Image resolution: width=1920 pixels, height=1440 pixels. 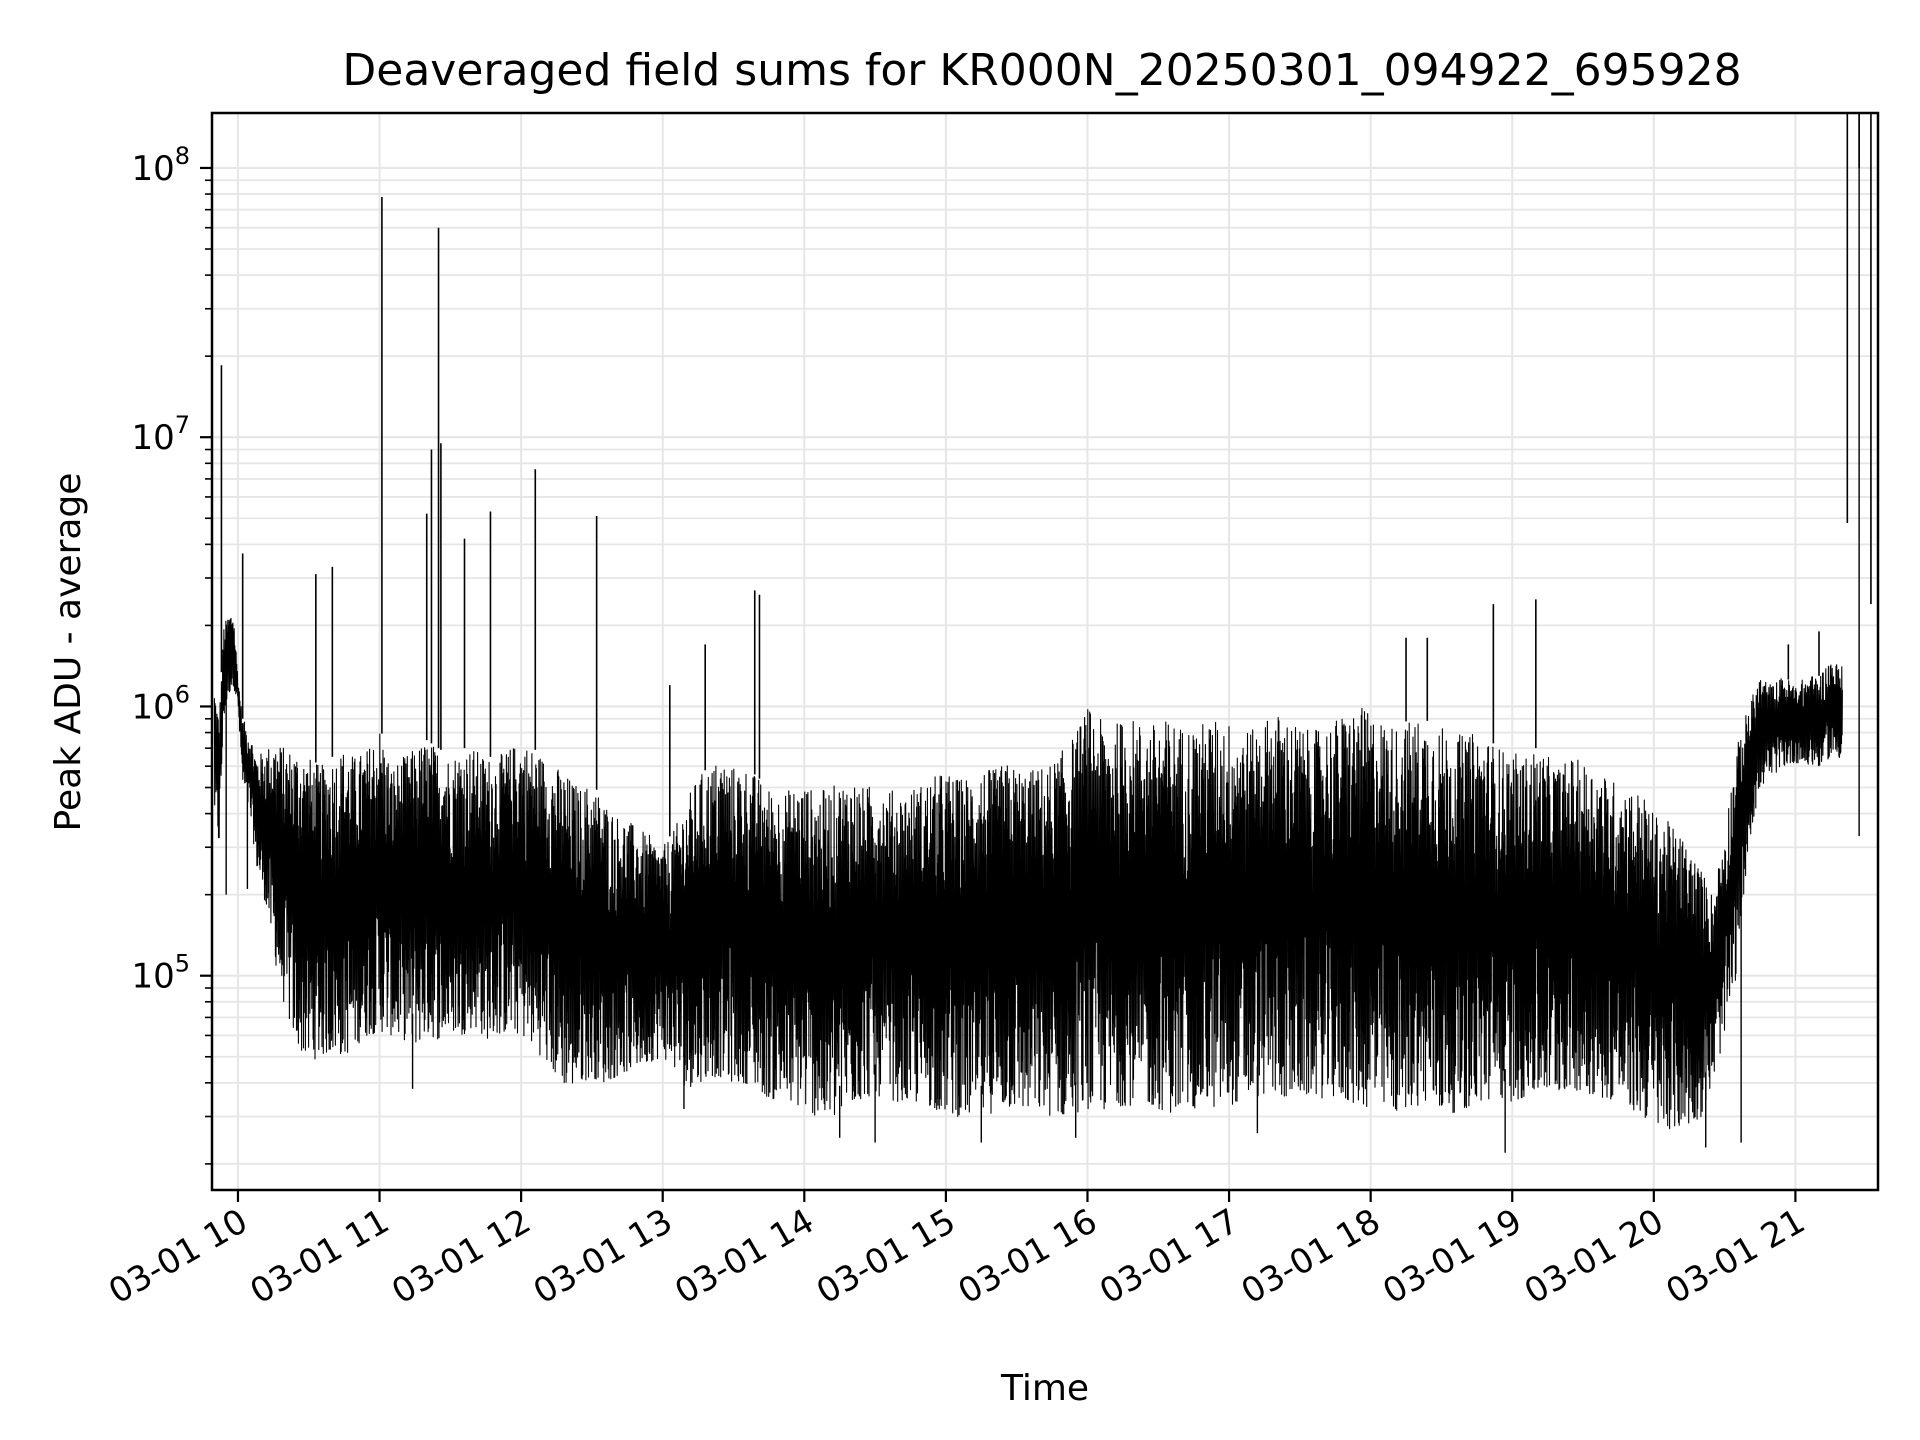 I want to click on y-tick-label: 10⁶, so click(x=160, y=703).